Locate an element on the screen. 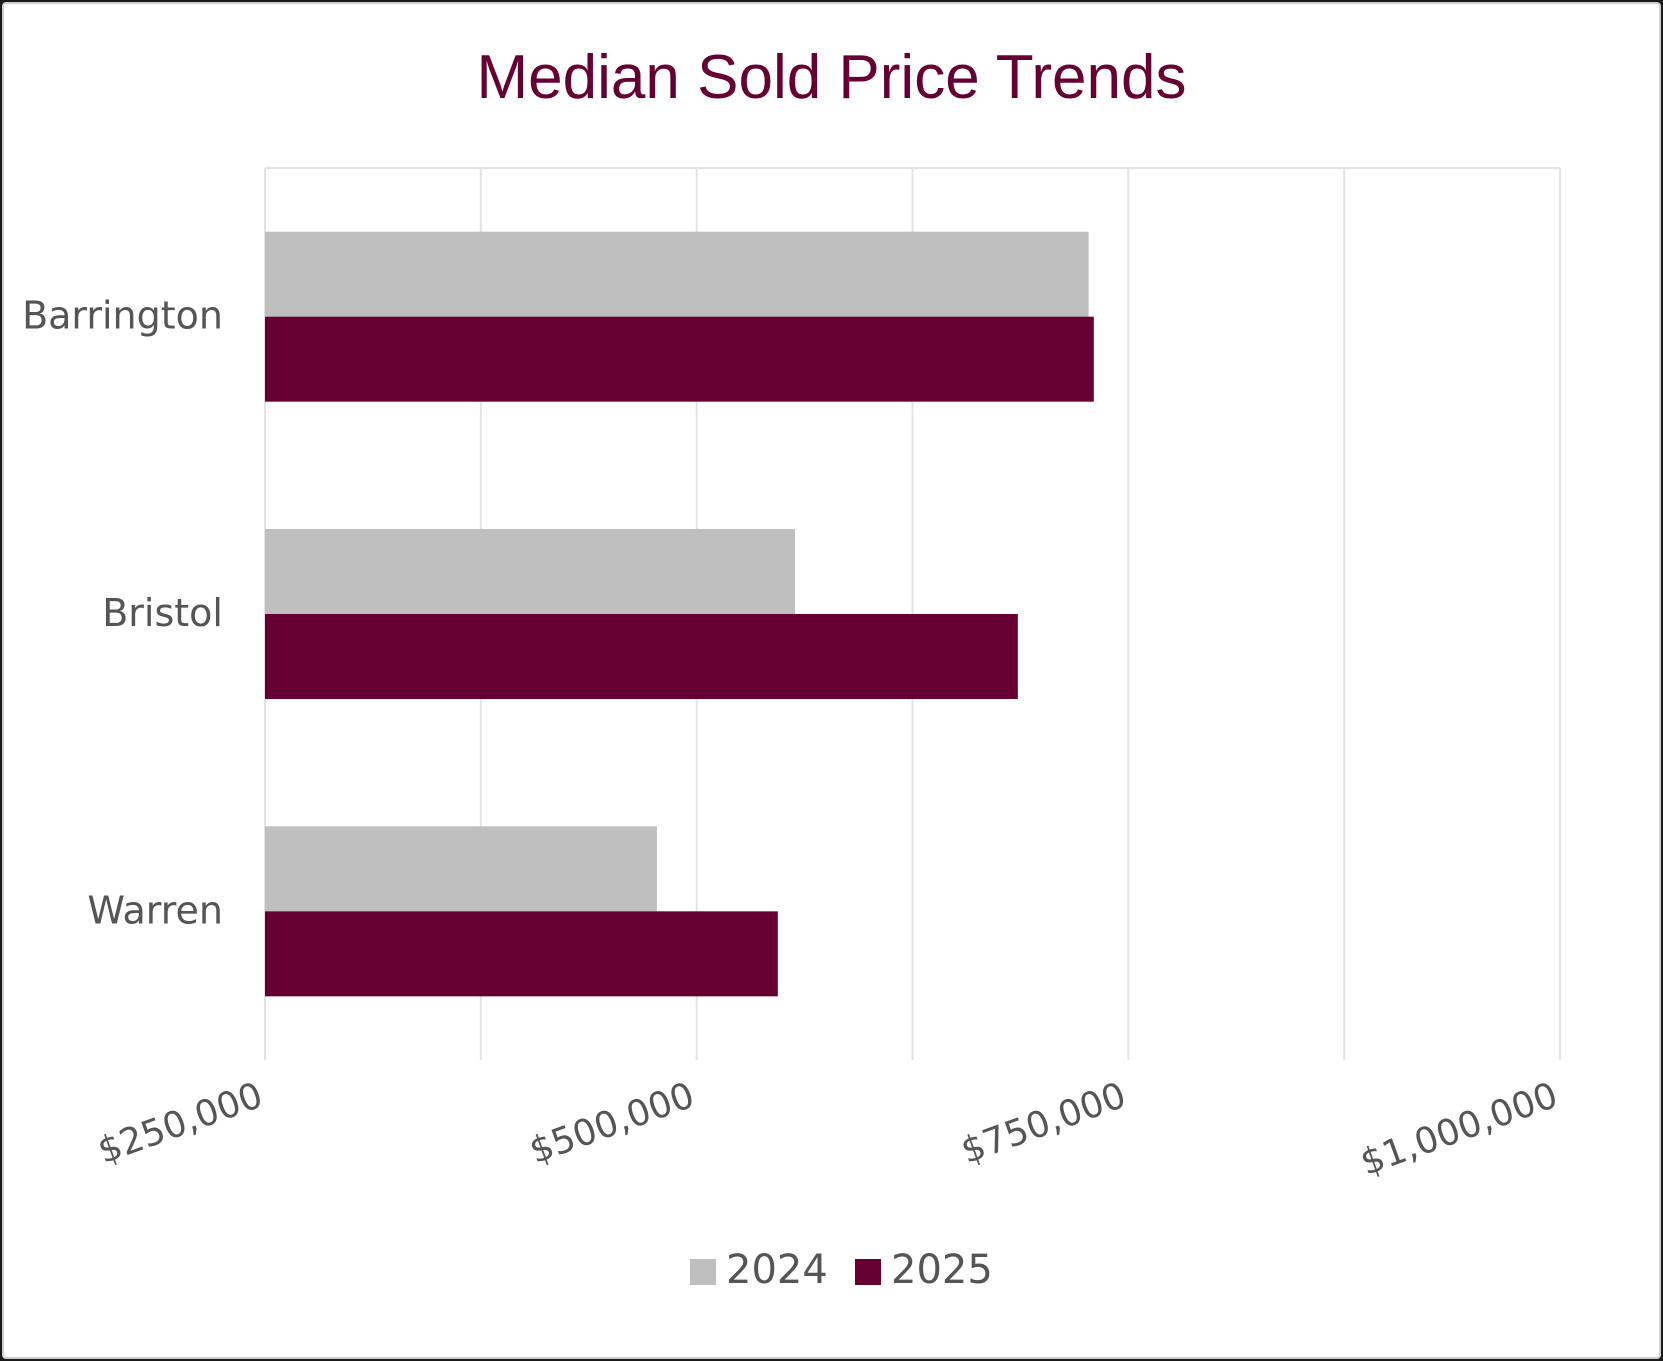 The width and height of the screenshot is (1663, 1361). bar-2025-barrington is located at coordinates (679, 359).